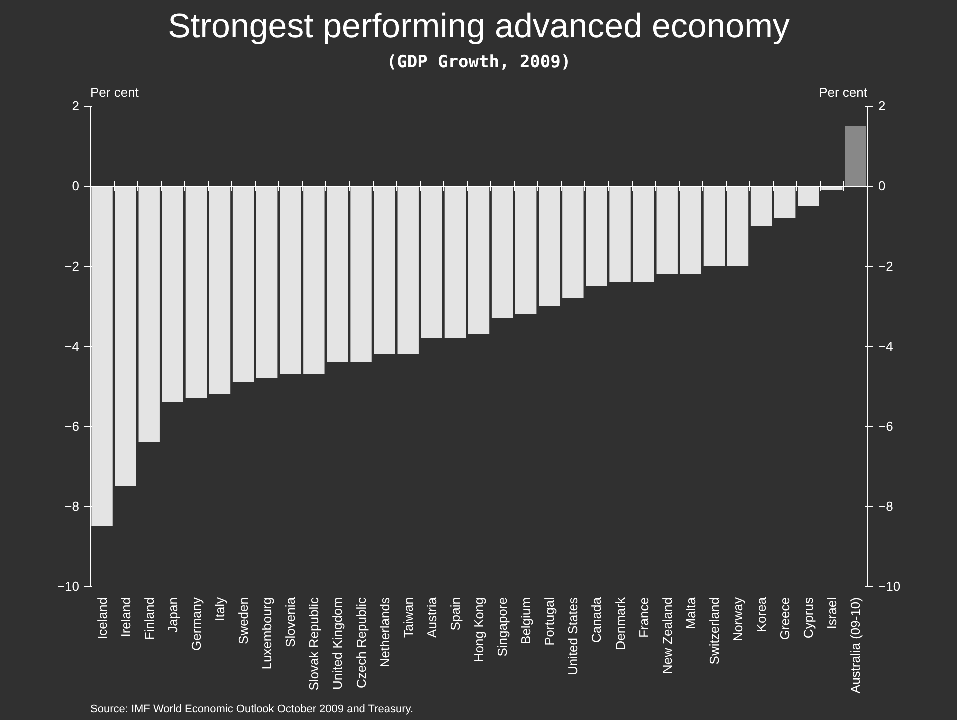  I want to click on x-tick-label: Norway, so click(738, 619).